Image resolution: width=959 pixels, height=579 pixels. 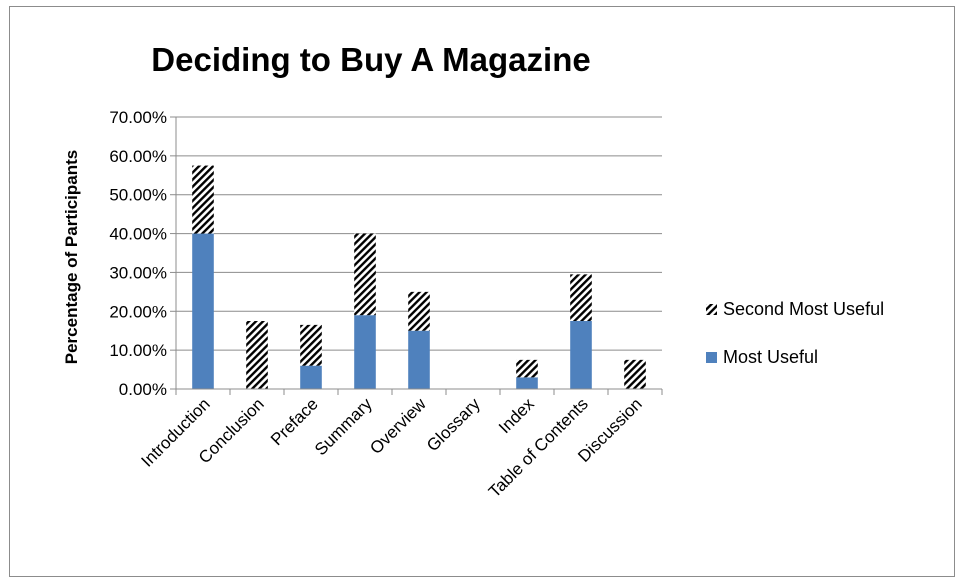 I want to click on y-tick-label: 20.00%, so click(x=138, y=311).